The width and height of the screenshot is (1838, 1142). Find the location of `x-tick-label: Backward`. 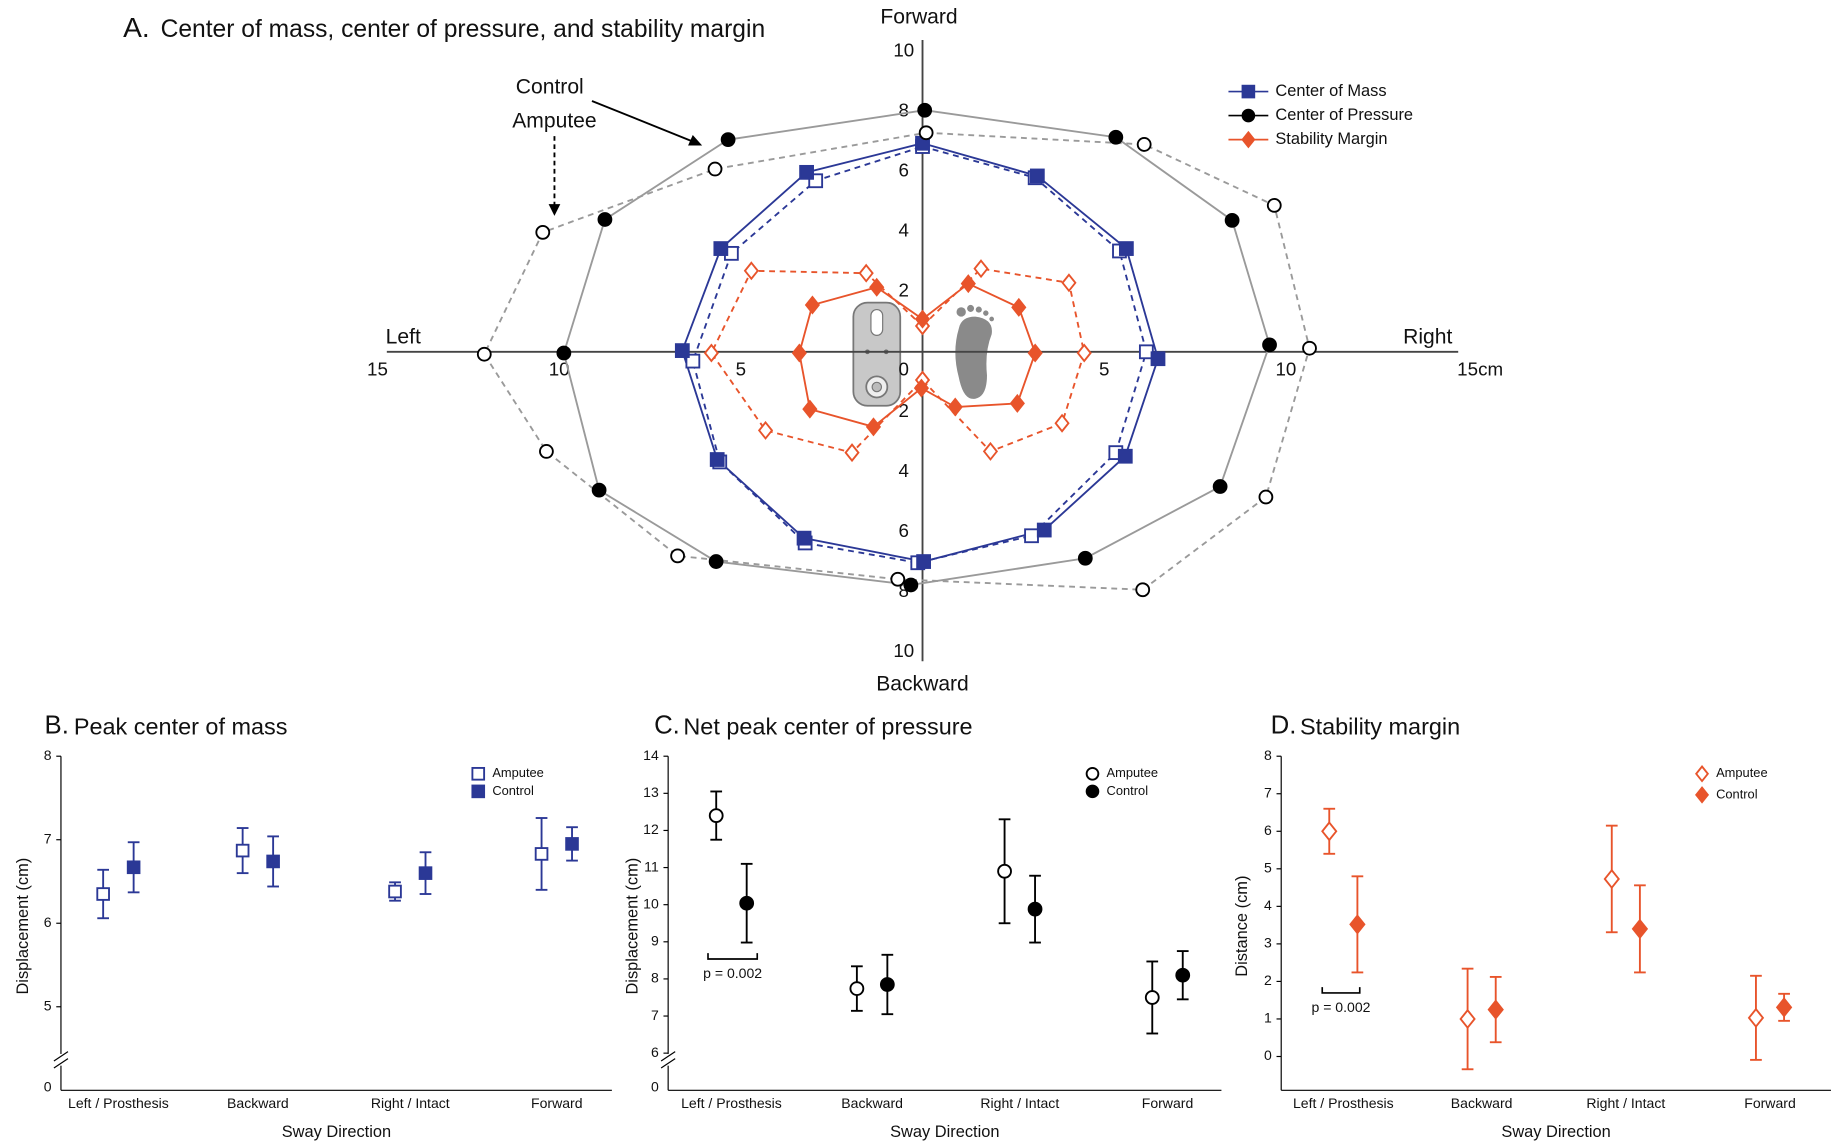

x-tick-label: Backward is located at coordinates (872, 1103).